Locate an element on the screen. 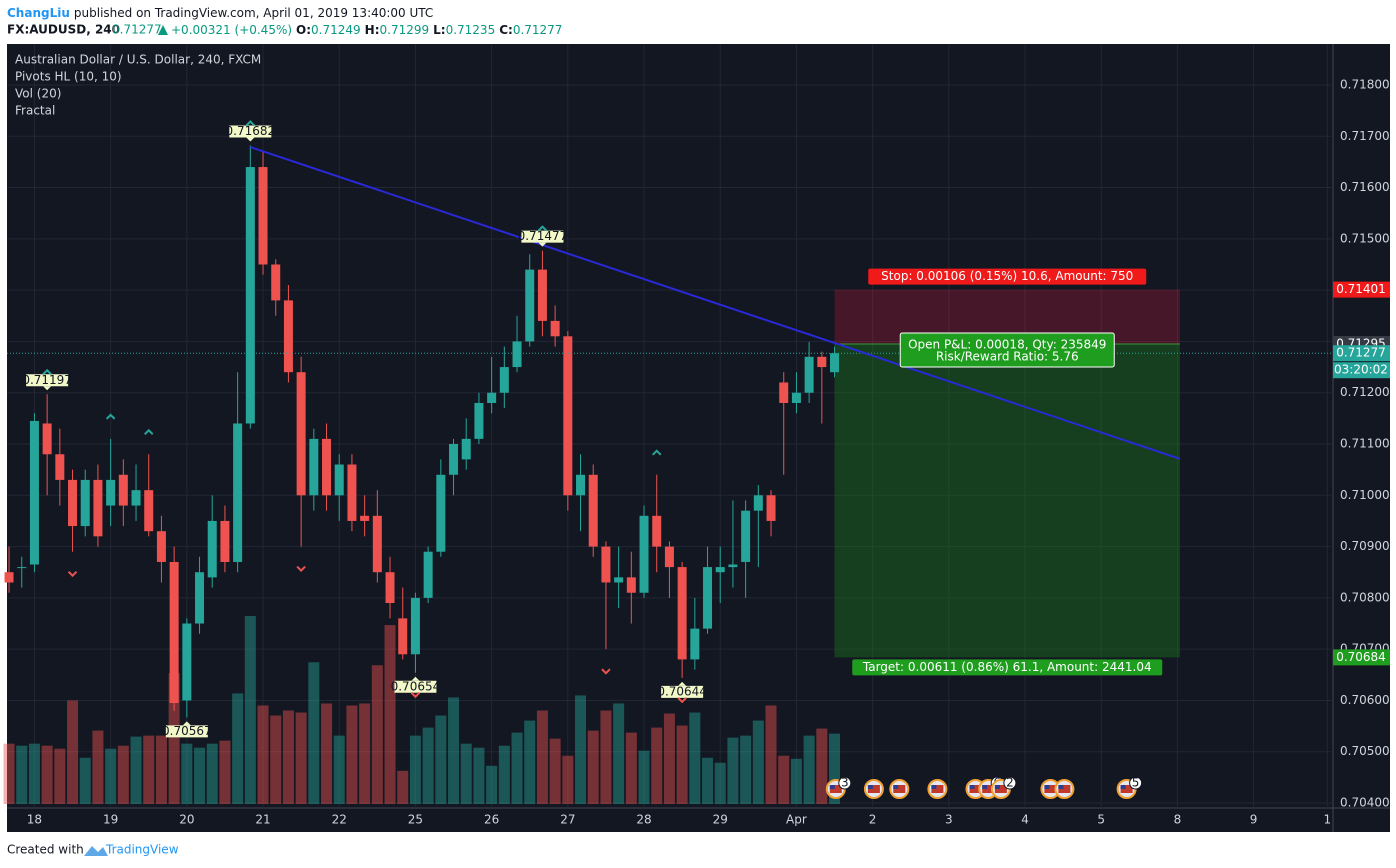 This screenshot has height=868, width=1396. x-tick-label: 5 is located at coordinates (1101, 820).